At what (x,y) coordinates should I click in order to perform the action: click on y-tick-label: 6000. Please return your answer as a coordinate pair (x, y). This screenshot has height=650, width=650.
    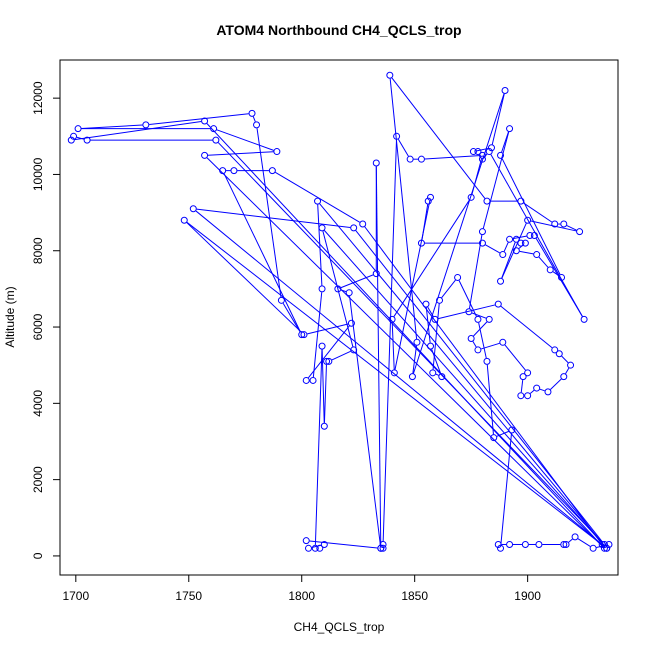
    Looking at the image, I should click on (38, 326).